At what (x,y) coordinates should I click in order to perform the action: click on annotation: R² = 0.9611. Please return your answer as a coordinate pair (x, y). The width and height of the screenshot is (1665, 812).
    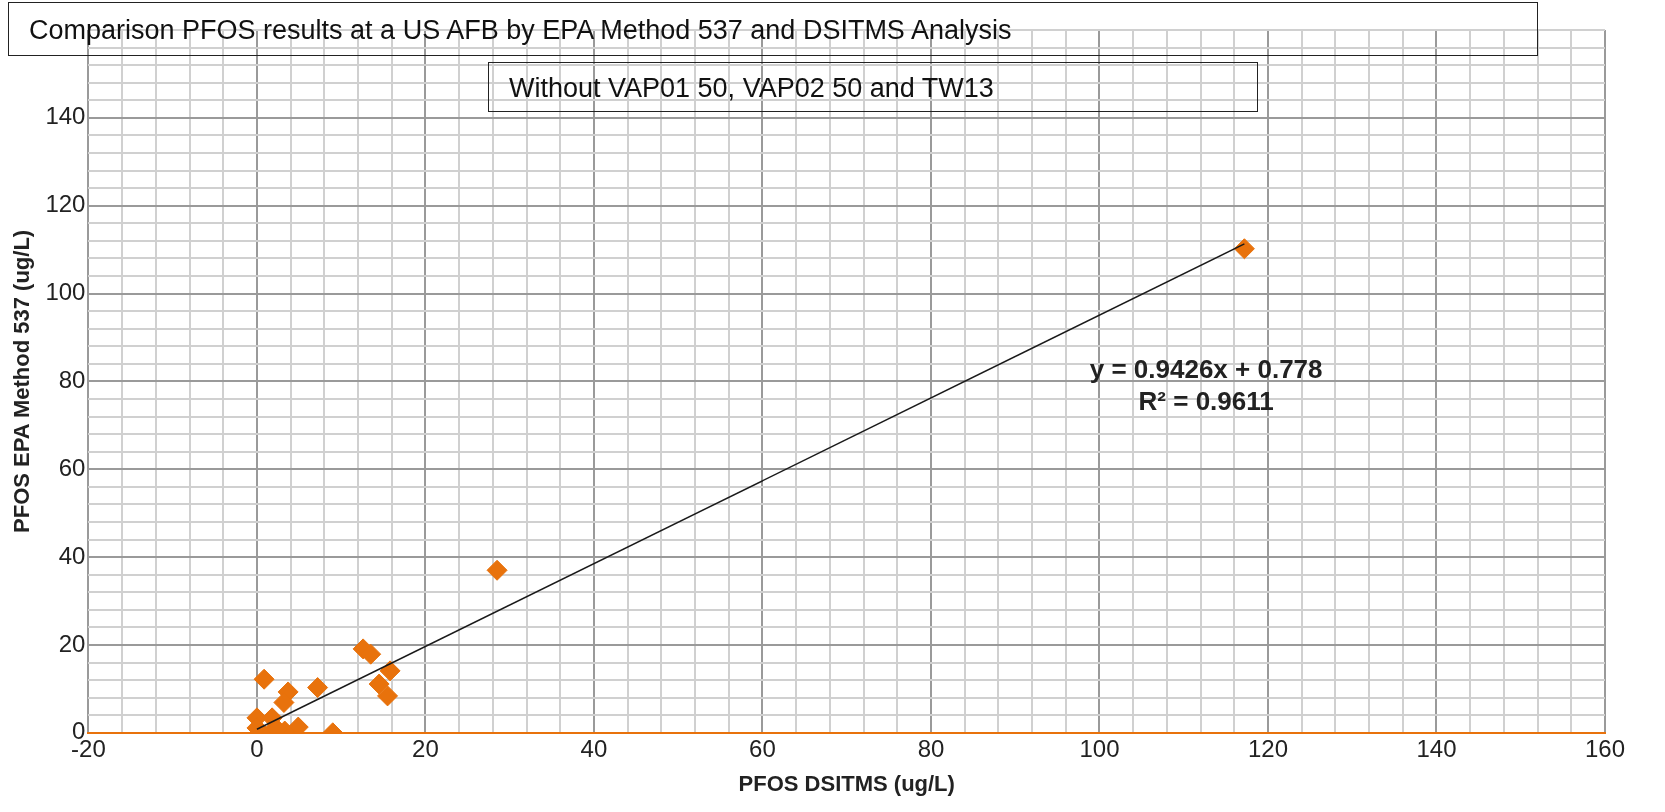
    Looking at the image, I should click on (1206, 401).